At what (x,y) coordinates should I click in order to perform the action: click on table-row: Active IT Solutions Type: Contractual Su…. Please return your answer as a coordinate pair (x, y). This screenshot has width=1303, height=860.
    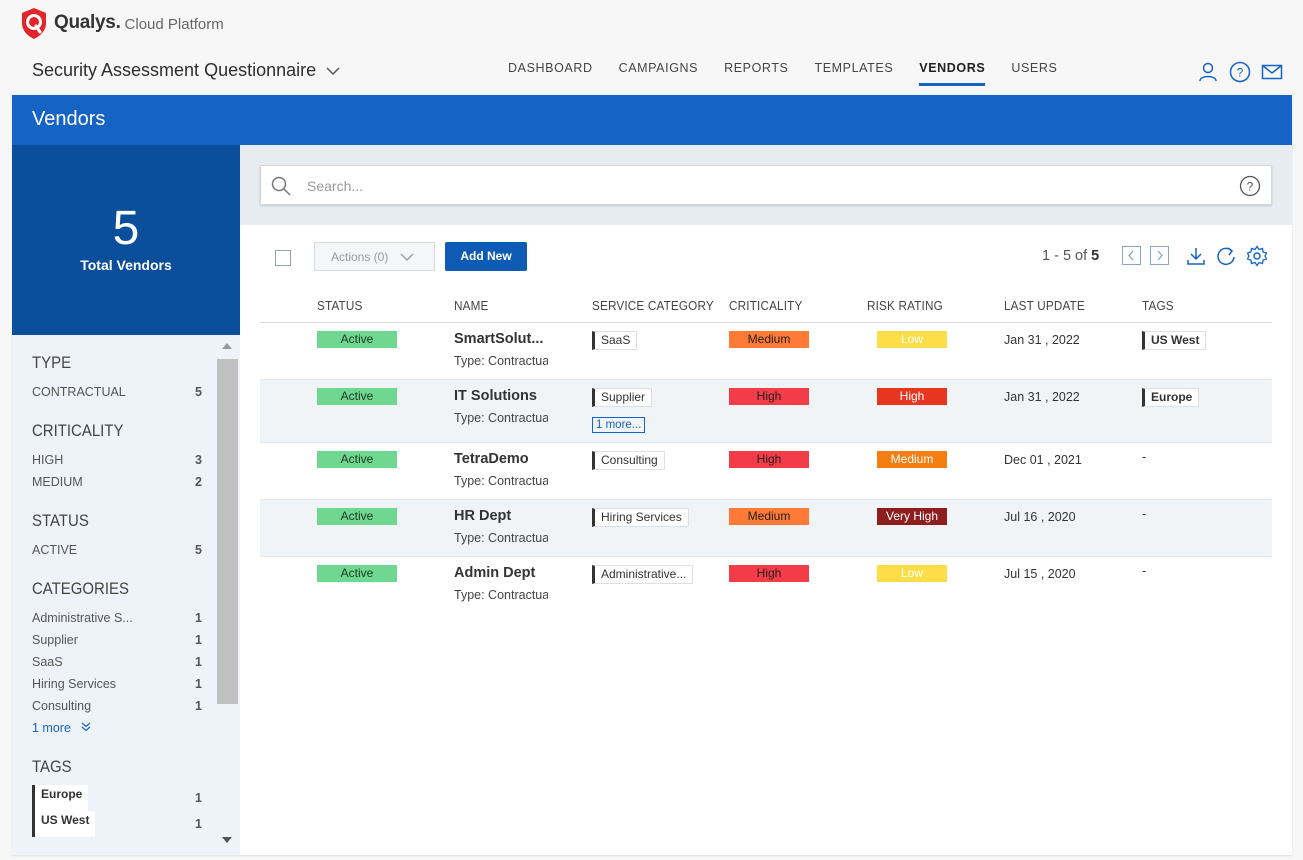
    Looking at the image, I should click on (766, 411).